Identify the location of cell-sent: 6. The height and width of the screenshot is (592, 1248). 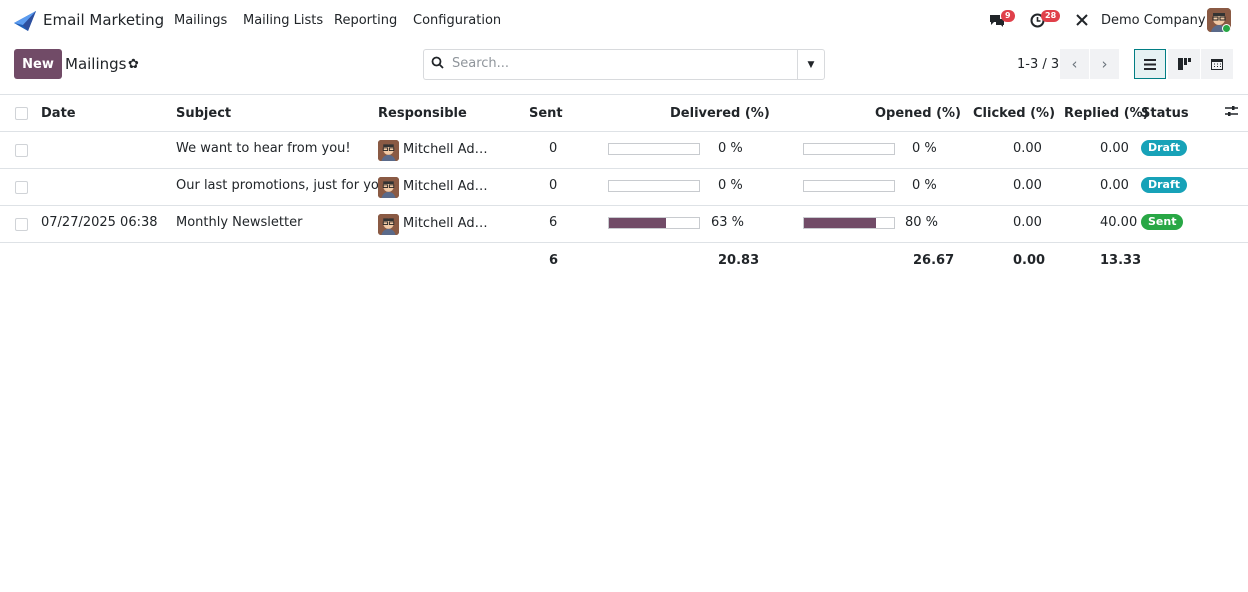
(553, 222).